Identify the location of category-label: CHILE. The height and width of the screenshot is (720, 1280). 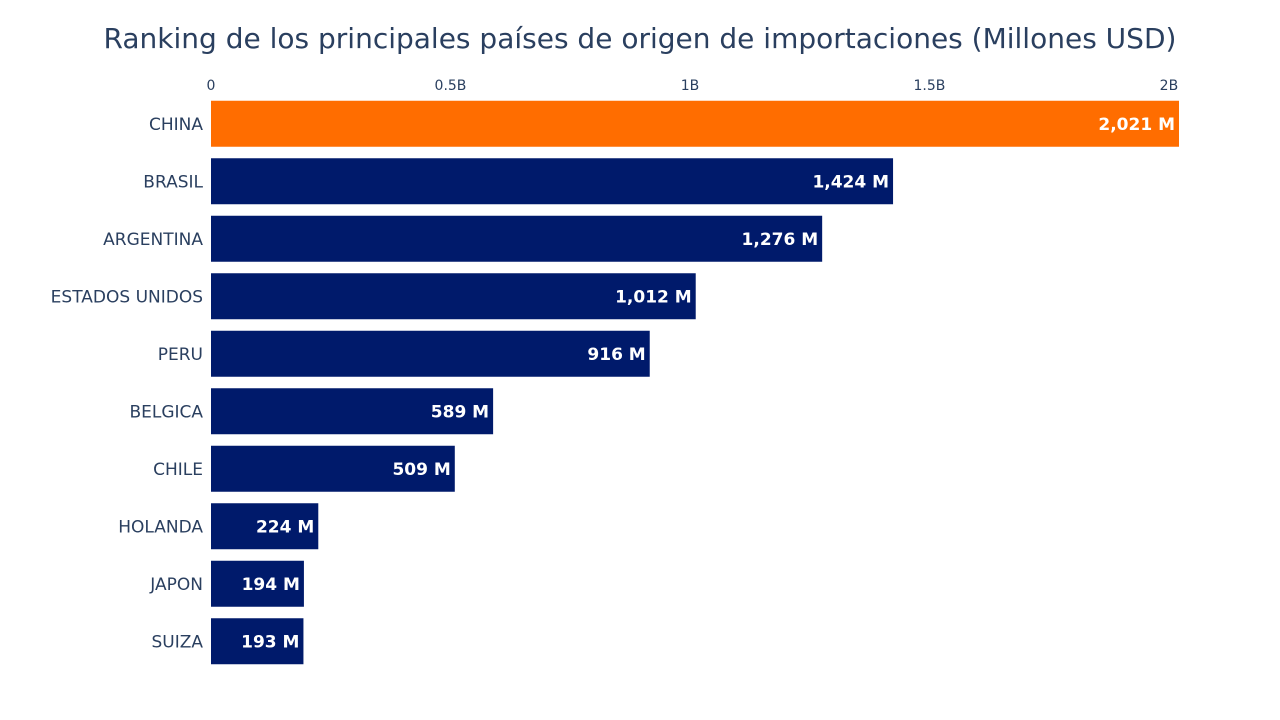
(178, 470).